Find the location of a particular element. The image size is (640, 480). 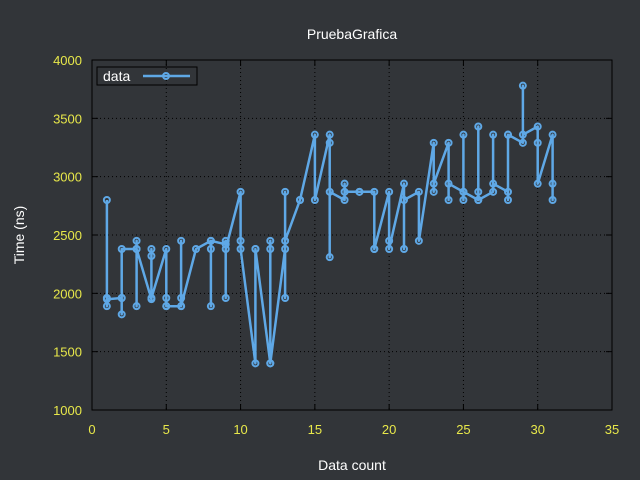

y-tick-label: 2000 is located at coordinates (67, 293).